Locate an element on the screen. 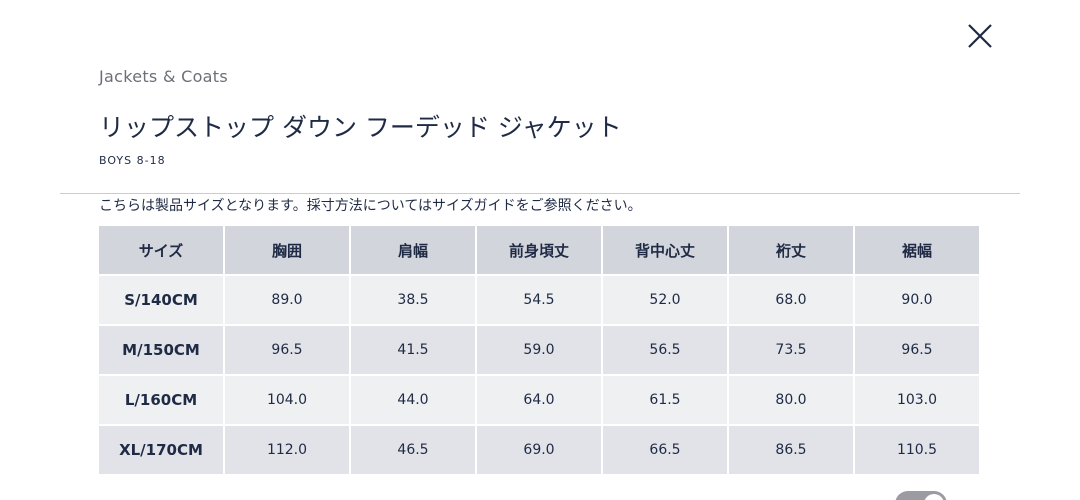 The width and height of the screenshot is (1080, 500). table-cell: 80.0 is located at coordinates (791, 400).